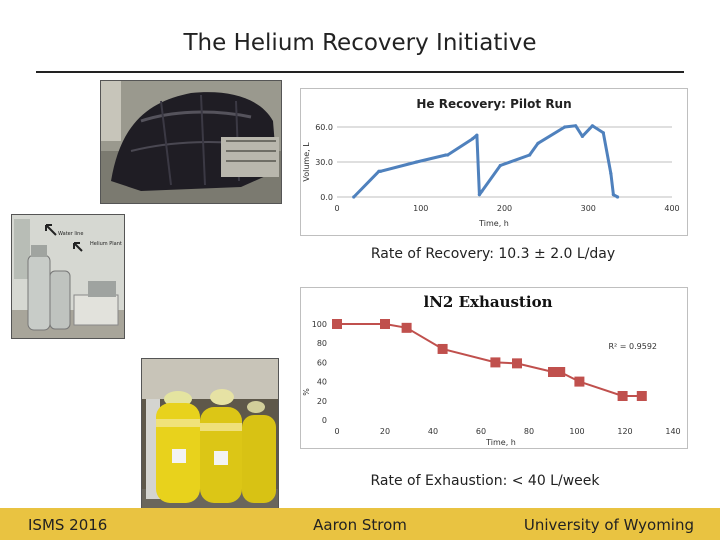  I want to click on x-tick-label: 60, so click(481, 431).